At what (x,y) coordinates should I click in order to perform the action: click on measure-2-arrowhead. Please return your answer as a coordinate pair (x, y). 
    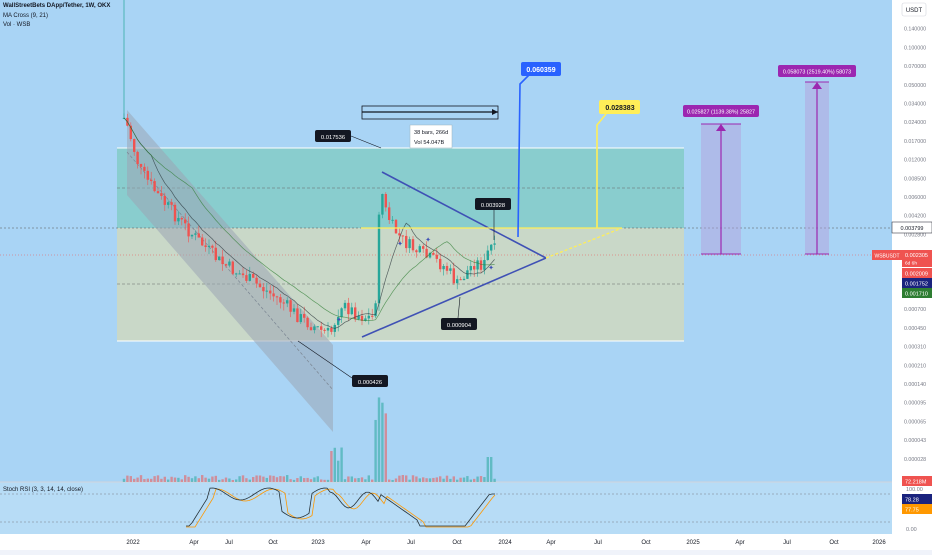
    Looking at the image, I should click on (817, 85).